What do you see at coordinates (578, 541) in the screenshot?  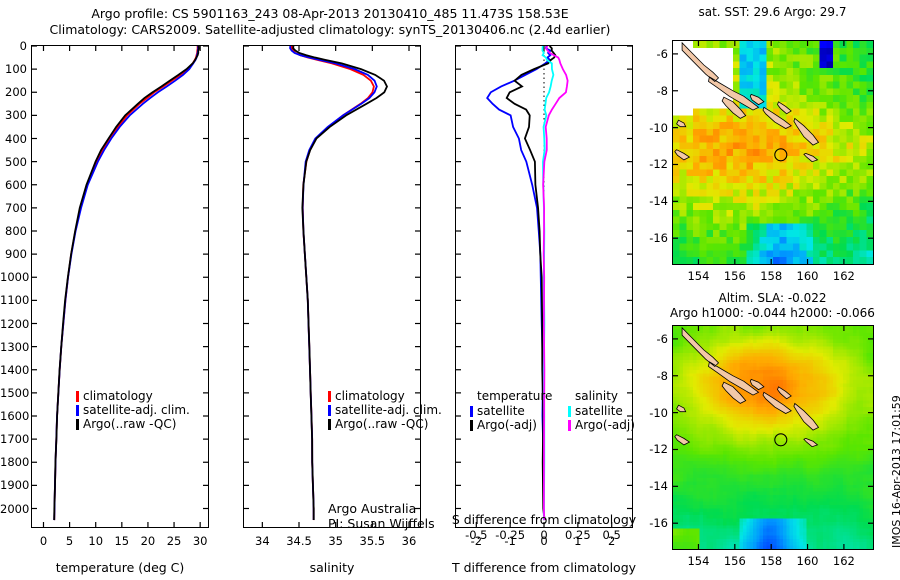 I see `t-difference-tick-label: 1` at bounding box center [578, 541].